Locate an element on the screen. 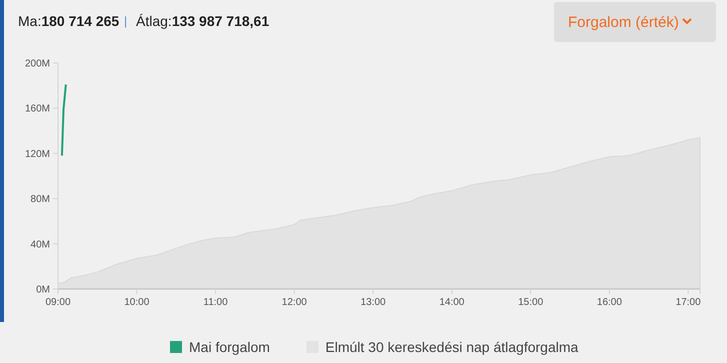 The width and height of the screenshot is (727, 363). y-tick-label: 80M is located at coordinates (40, 200).